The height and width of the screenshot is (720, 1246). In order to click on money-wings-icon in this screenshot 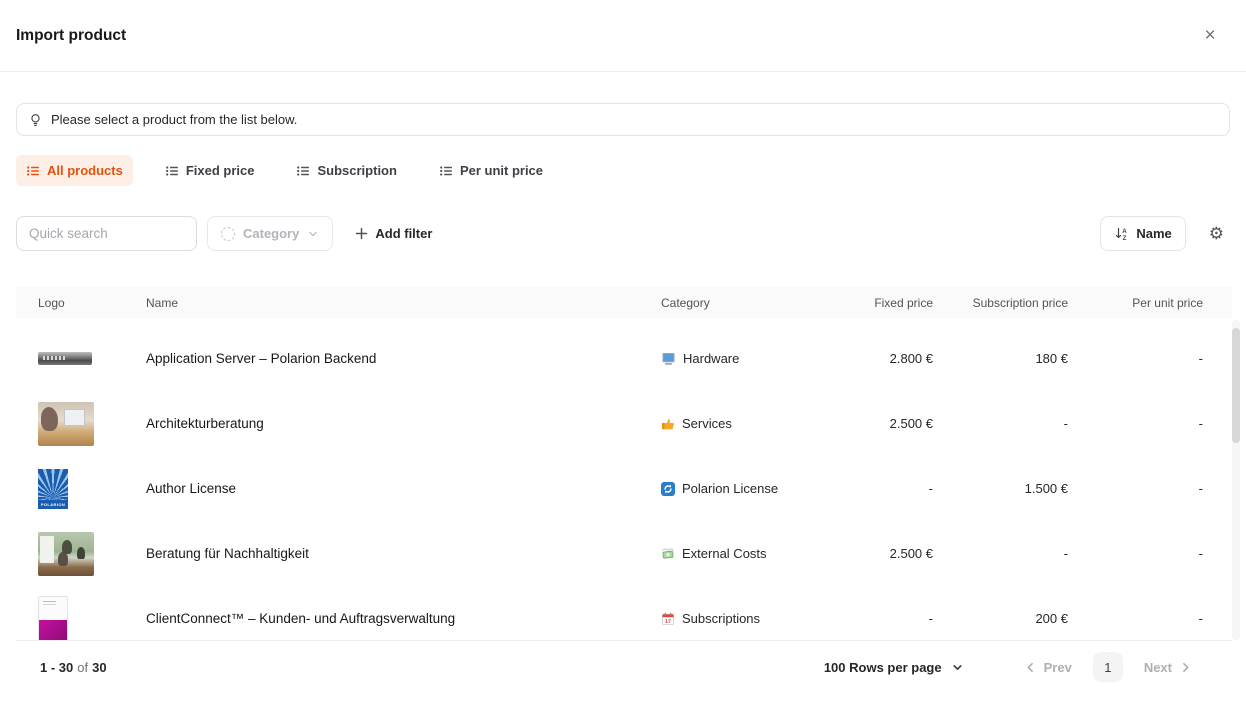, I will do `click(668, 553)`.